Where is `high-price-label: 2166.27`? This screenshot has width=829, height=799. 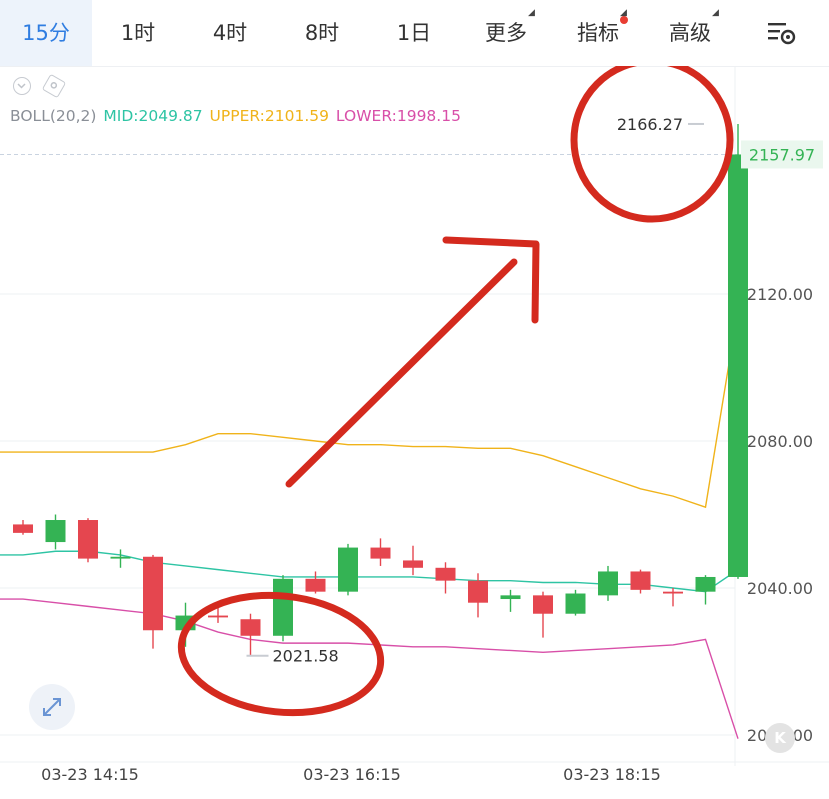
high-price-label: 2166.27 is located at coordinates (650, 124).